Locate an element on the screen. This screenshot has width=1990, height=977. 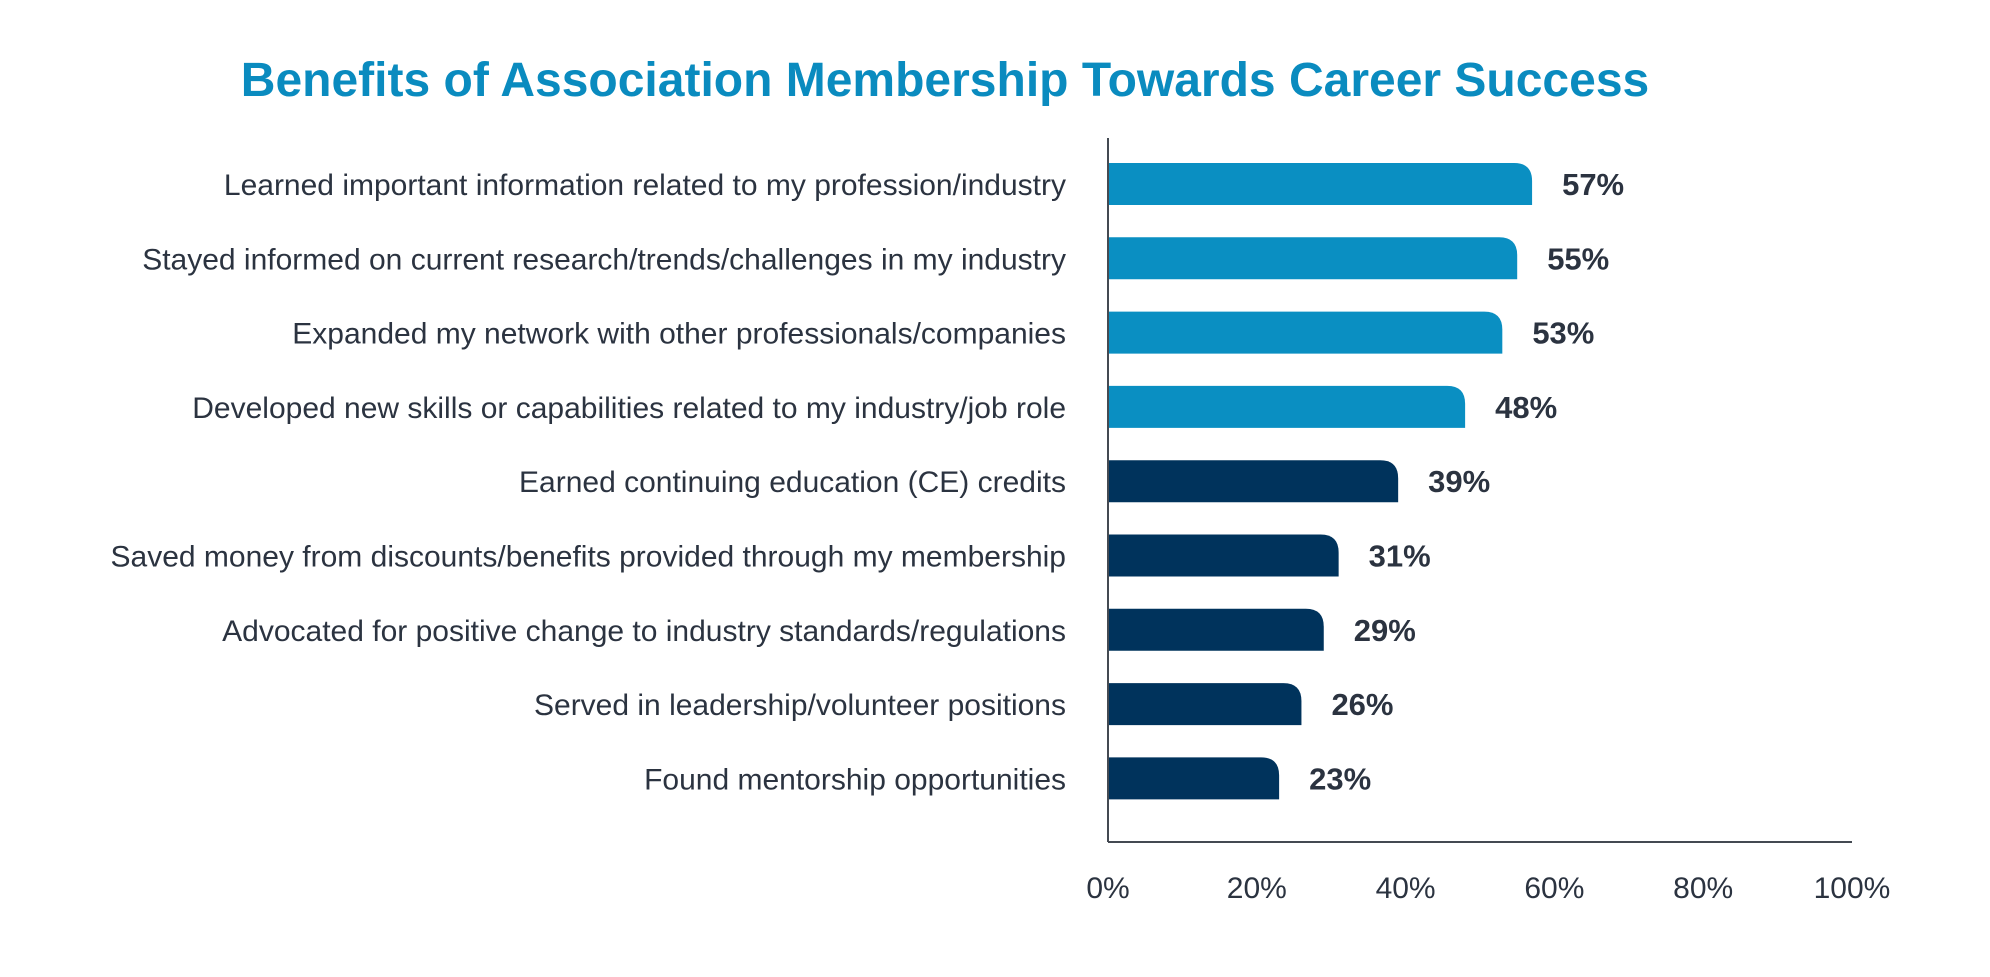
data-label: 55% is located at coordinates (1578, 258).